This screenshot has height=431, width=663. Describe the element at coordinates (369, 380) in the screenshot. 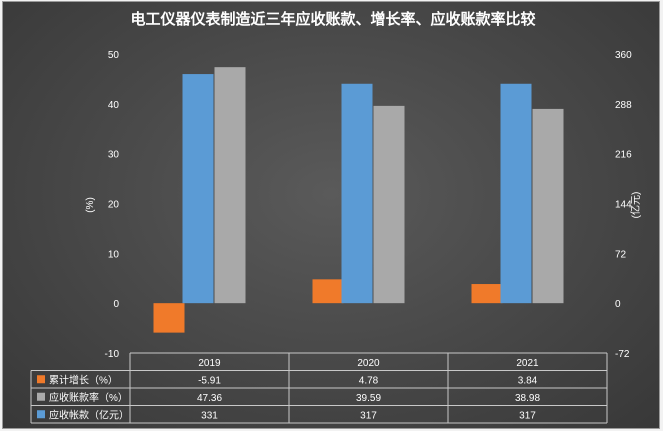

I see `table-cell: 4.78` at that location.